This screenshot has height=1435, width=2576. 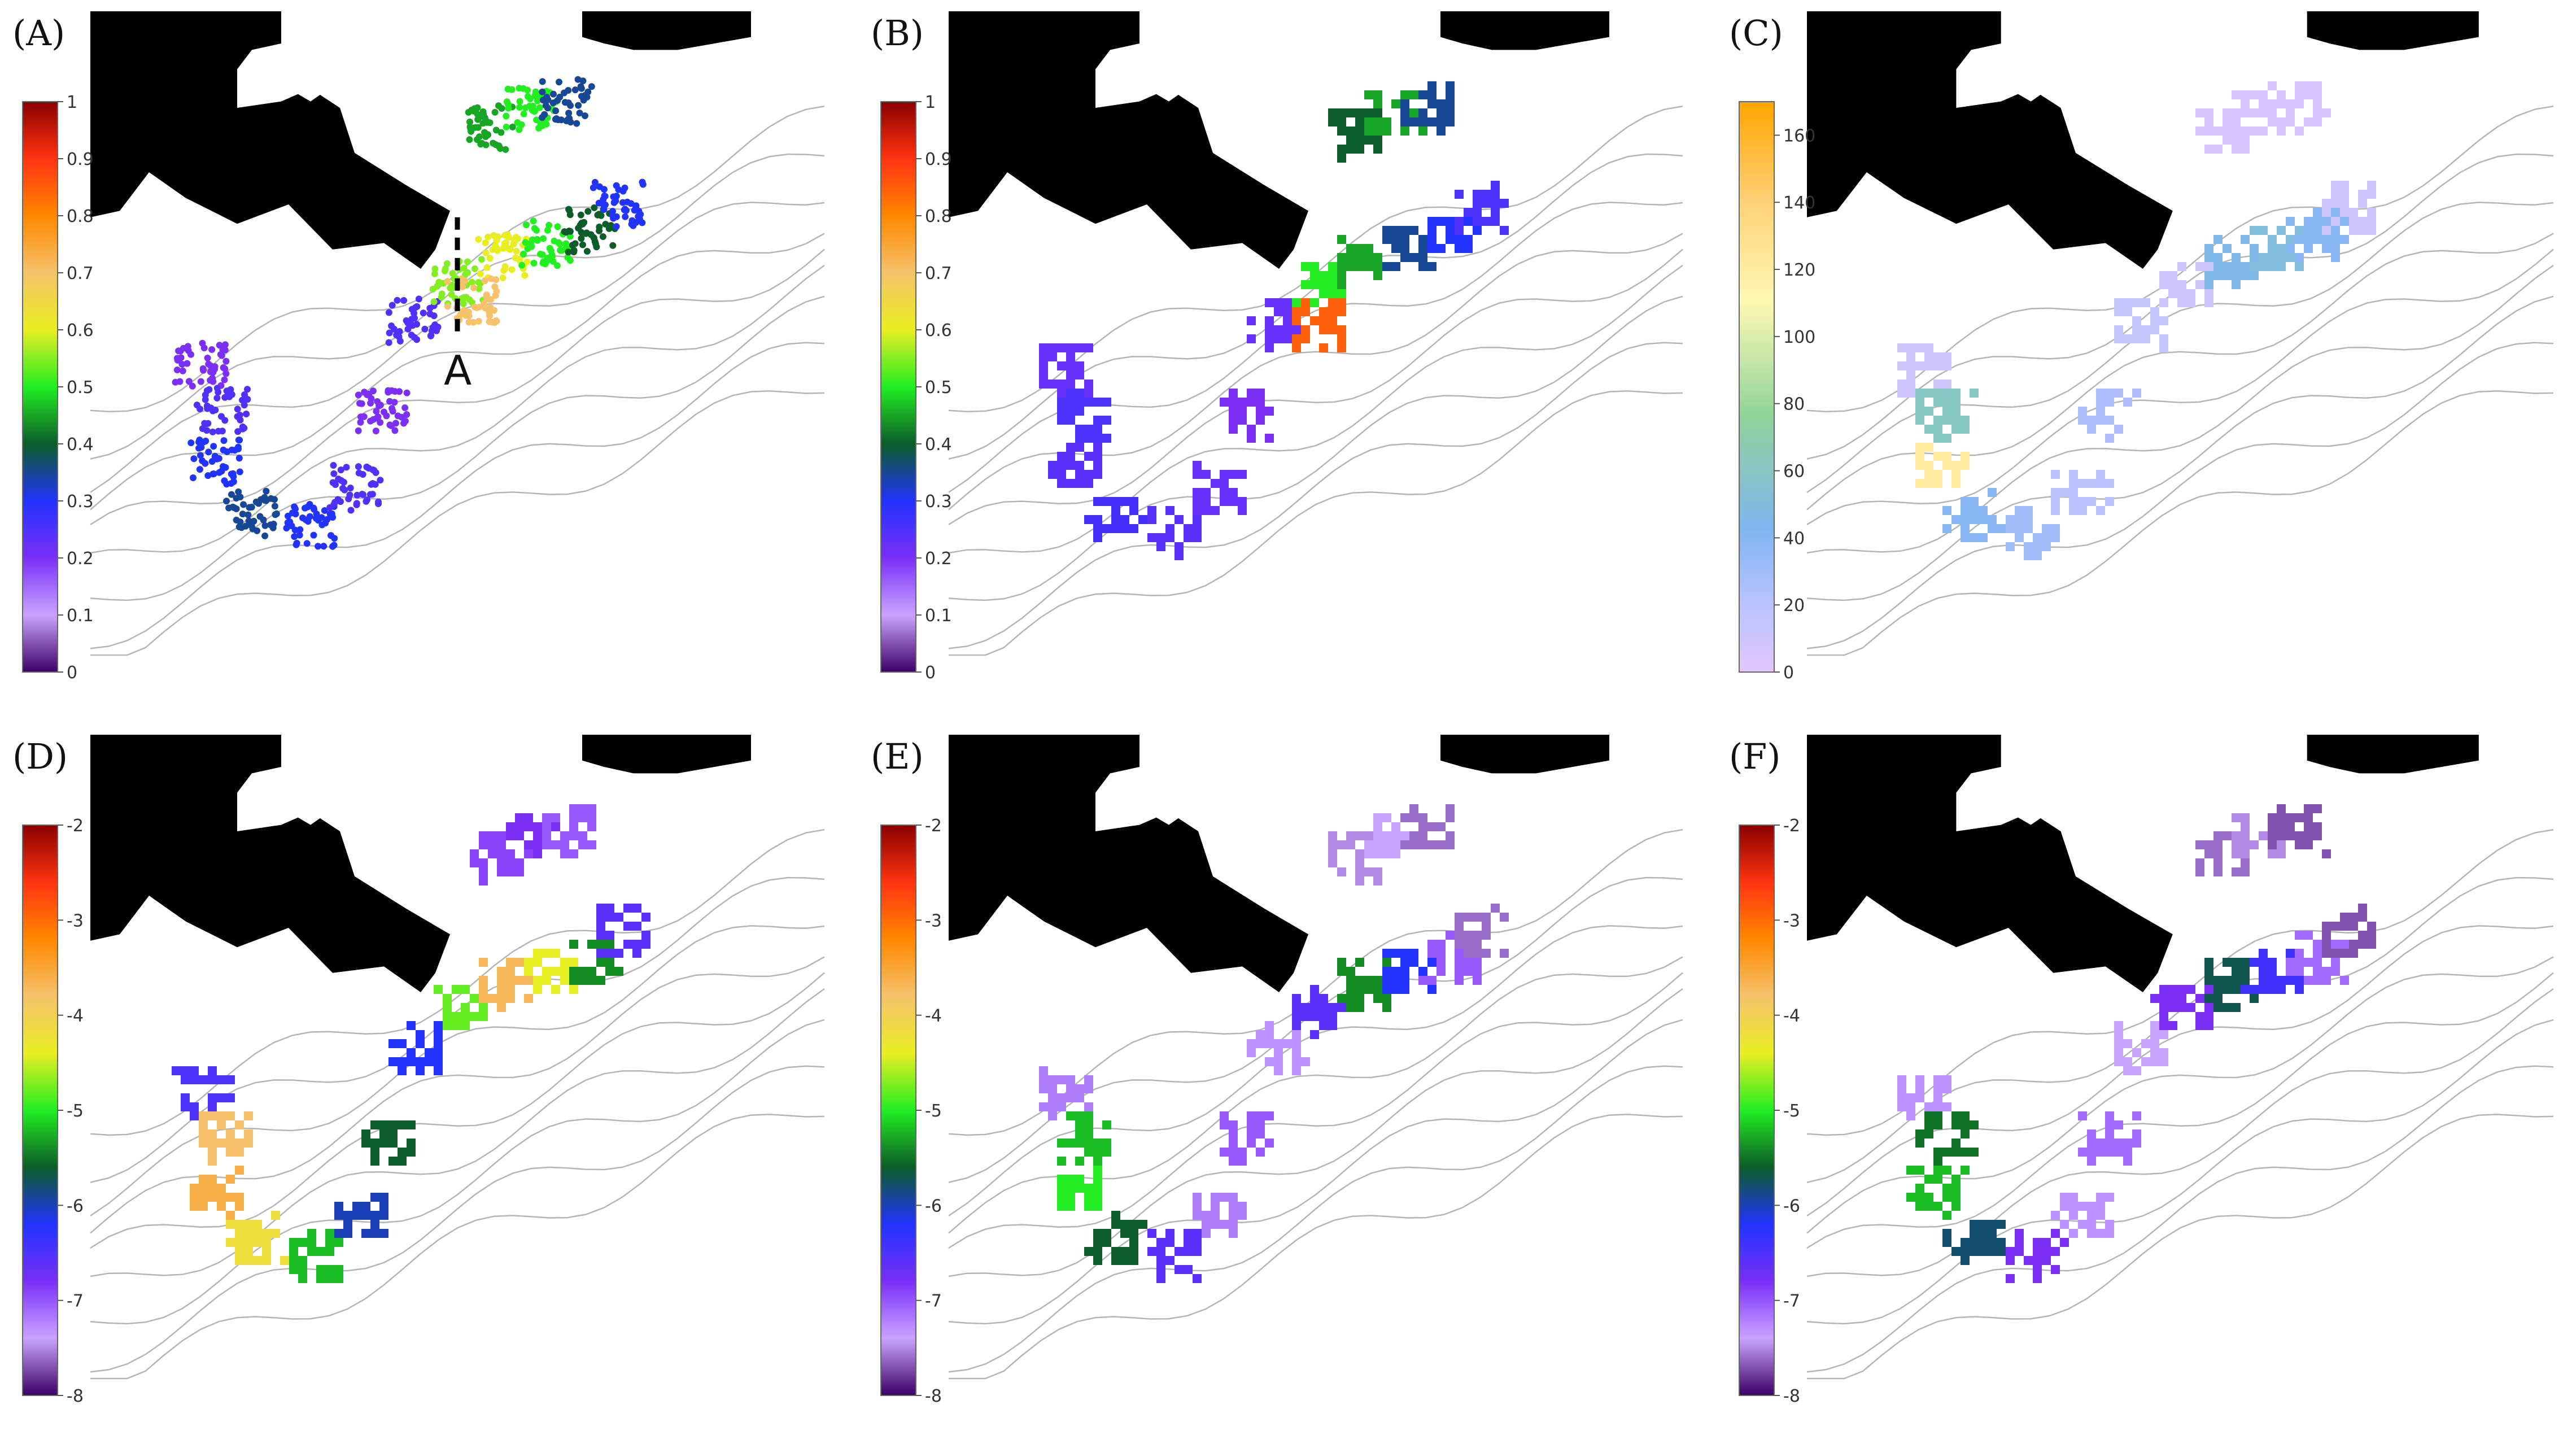 I want to click on colorbar, so click(x=898, y=387).